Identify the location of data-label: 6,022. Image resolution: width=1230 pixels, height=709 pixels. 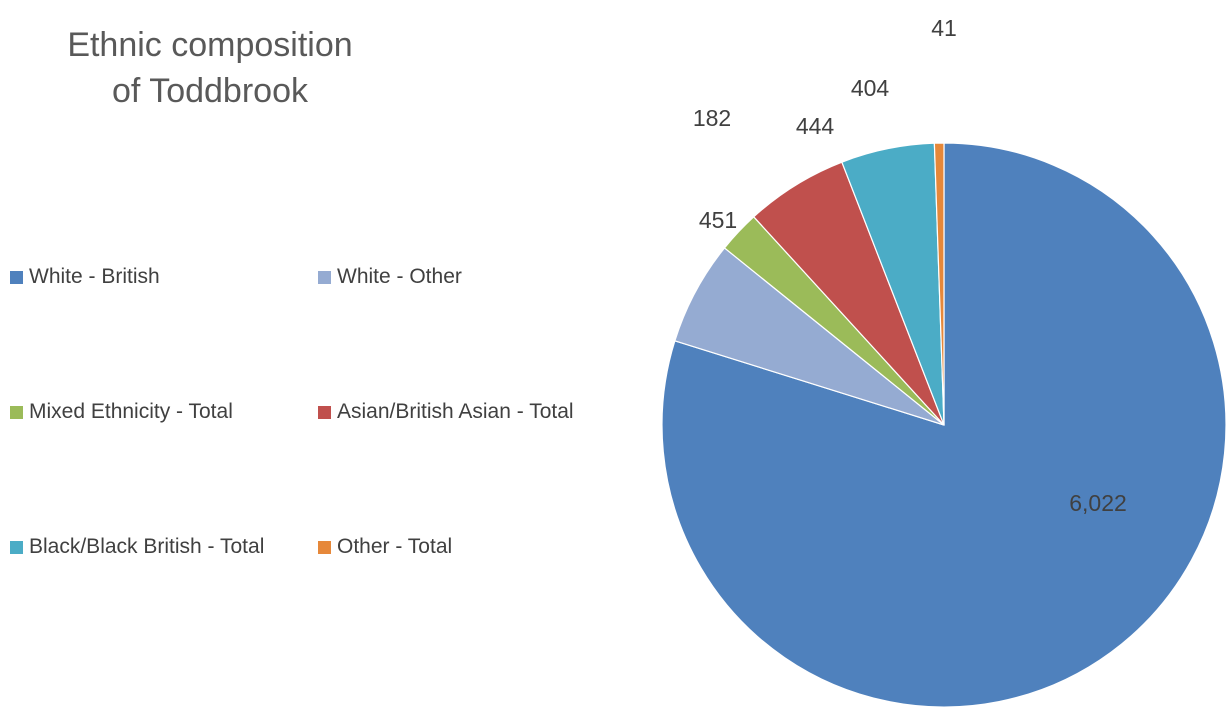
(1098, 503).